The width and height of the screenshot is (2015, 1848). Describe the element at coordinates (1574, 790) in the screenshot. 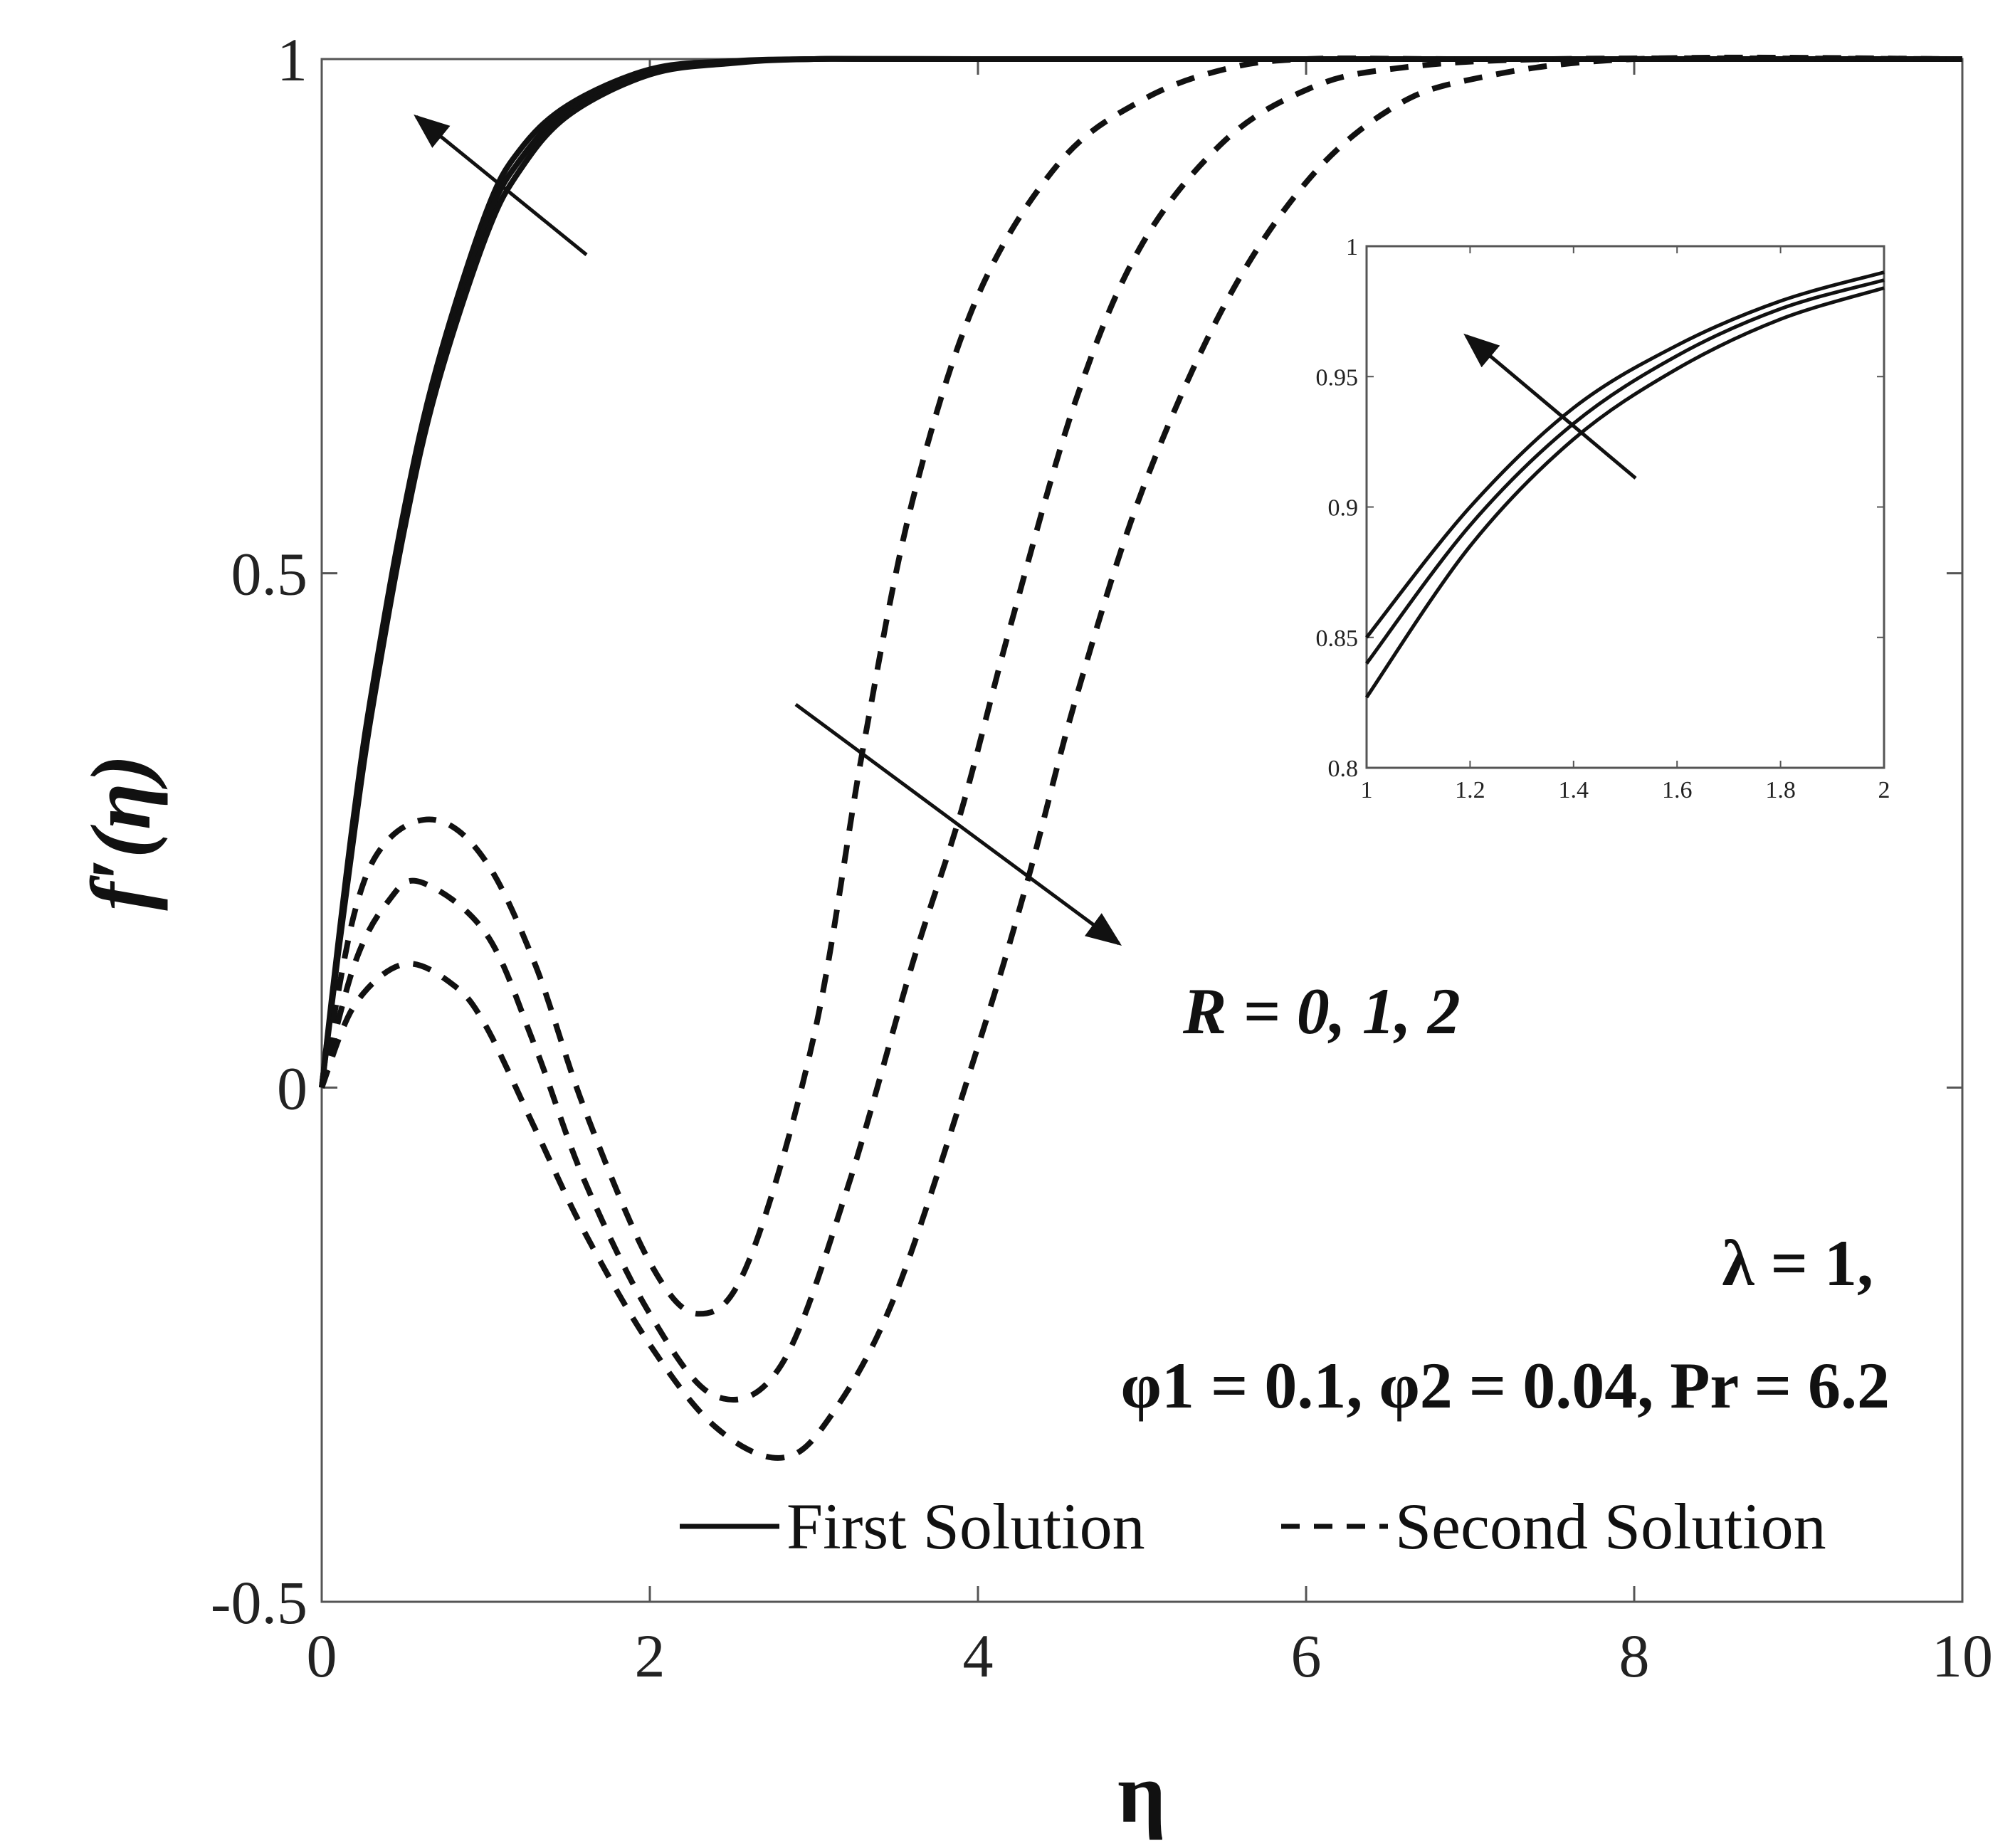

I see `inset-x-tick-label: 1.4` at that location.